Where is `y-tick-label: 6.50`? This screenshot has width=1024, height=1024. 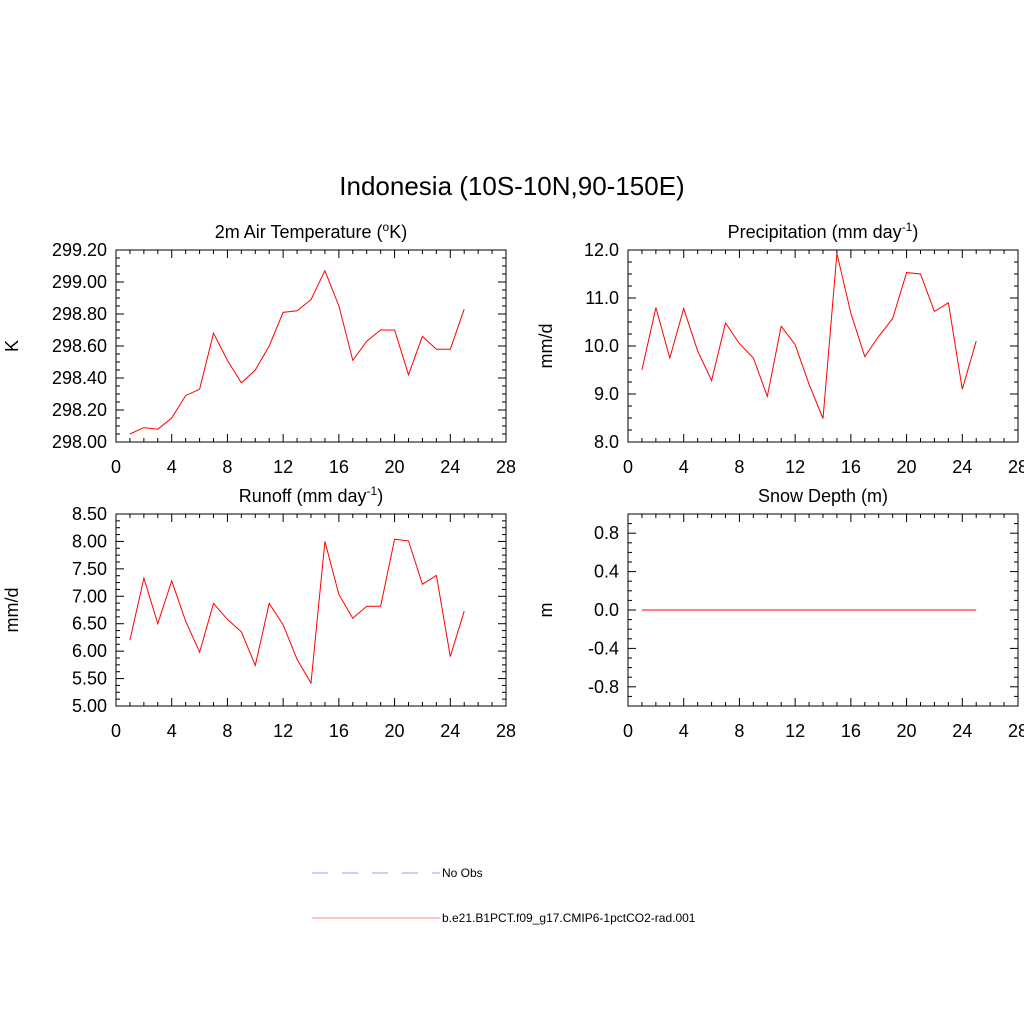 y-tick-label: 6.50 is located at coordinates (89, 624).